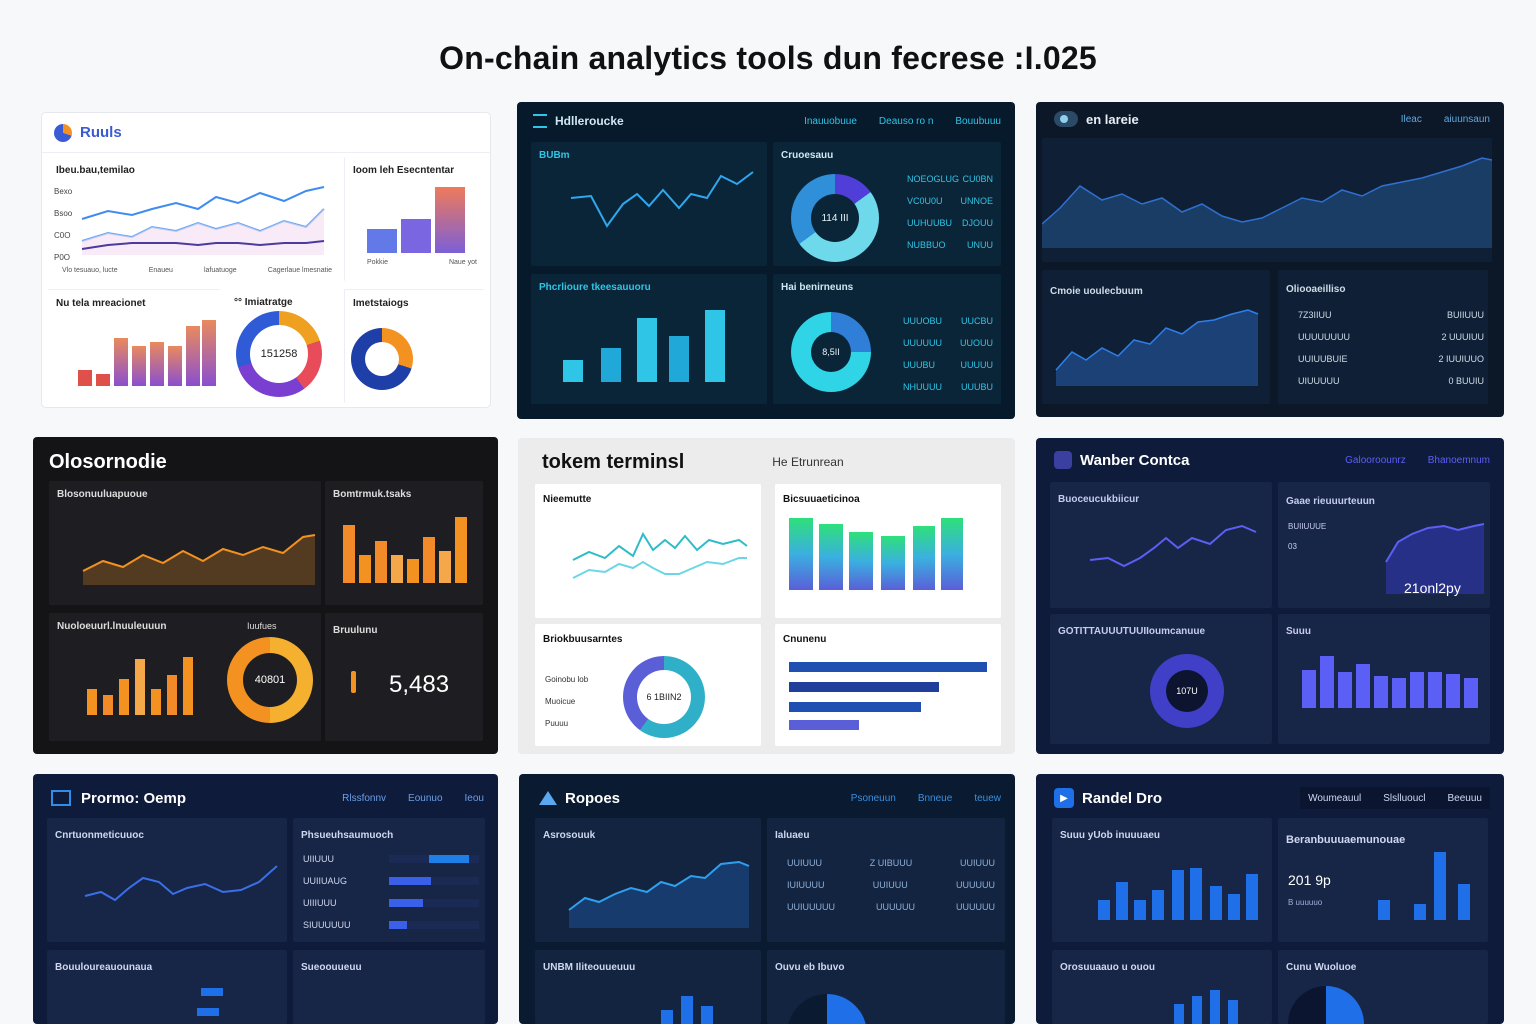 This screenshot has width=1536, height=1024. Describe the element at coordinates (404, 170) in the screenshot. I see `panel-label: Ioom leh Esecntentar` at that location.